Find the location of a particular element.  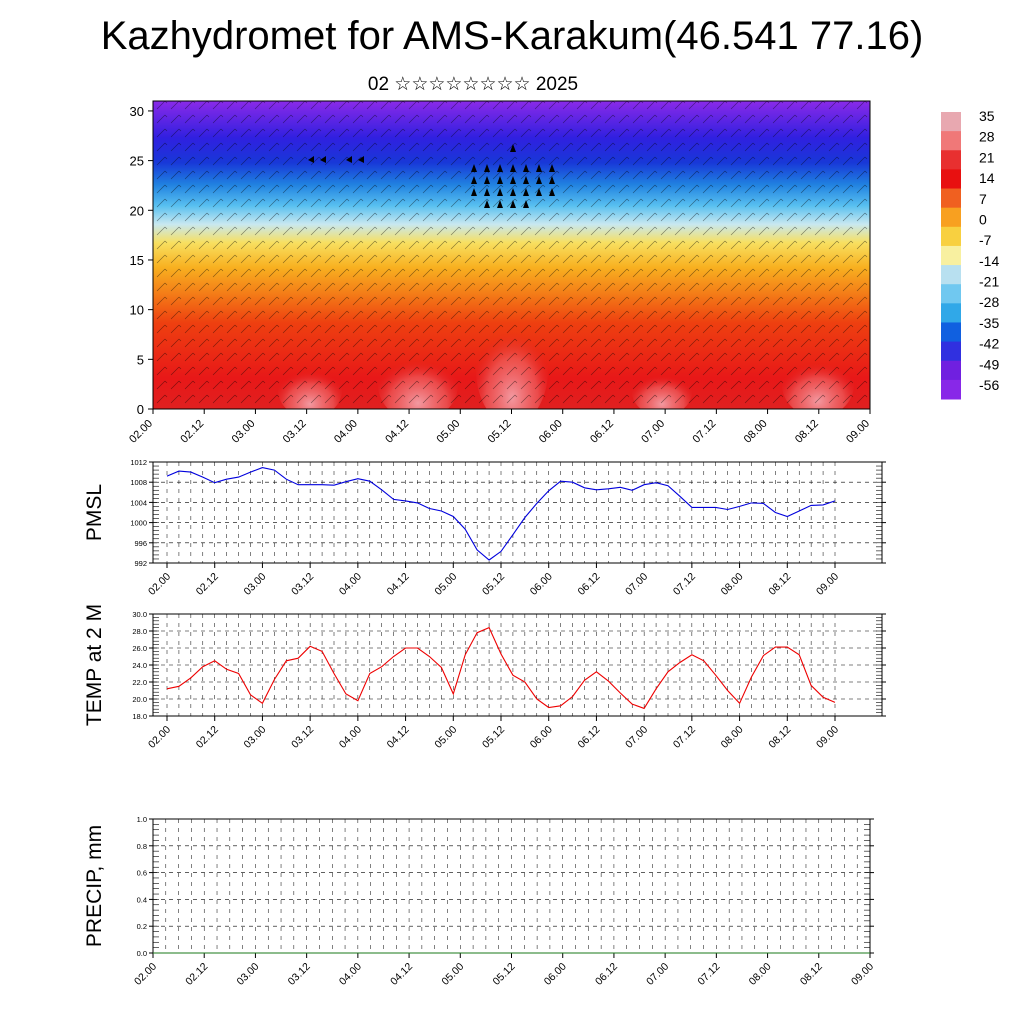

y-tick-label: 0.4 is located at coordinates (142, 899).